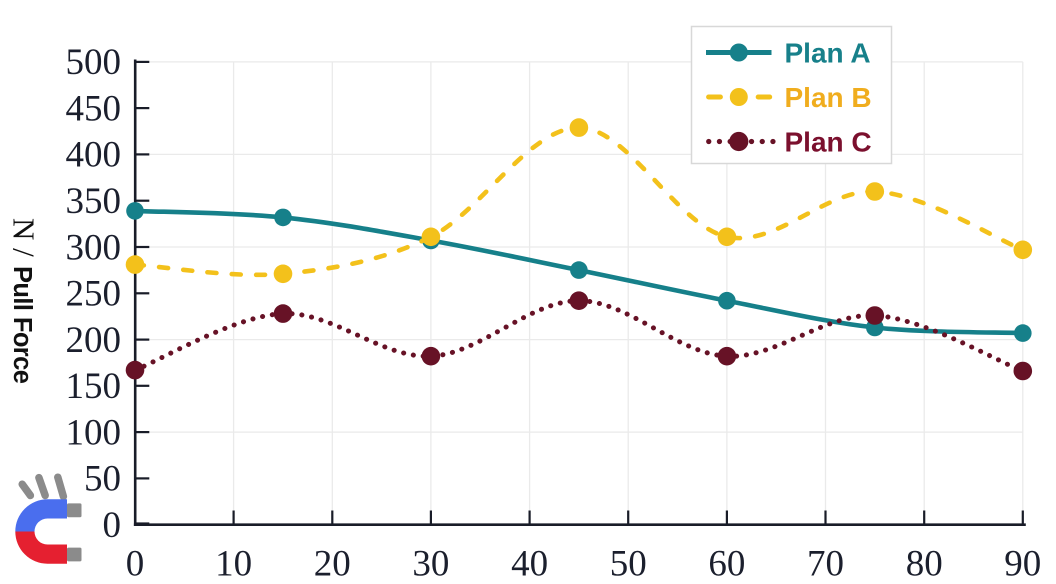 Image resolution: width=1056 pixels, height=584 pixels. I want to click on svg-text: N /, so click(24, 237).